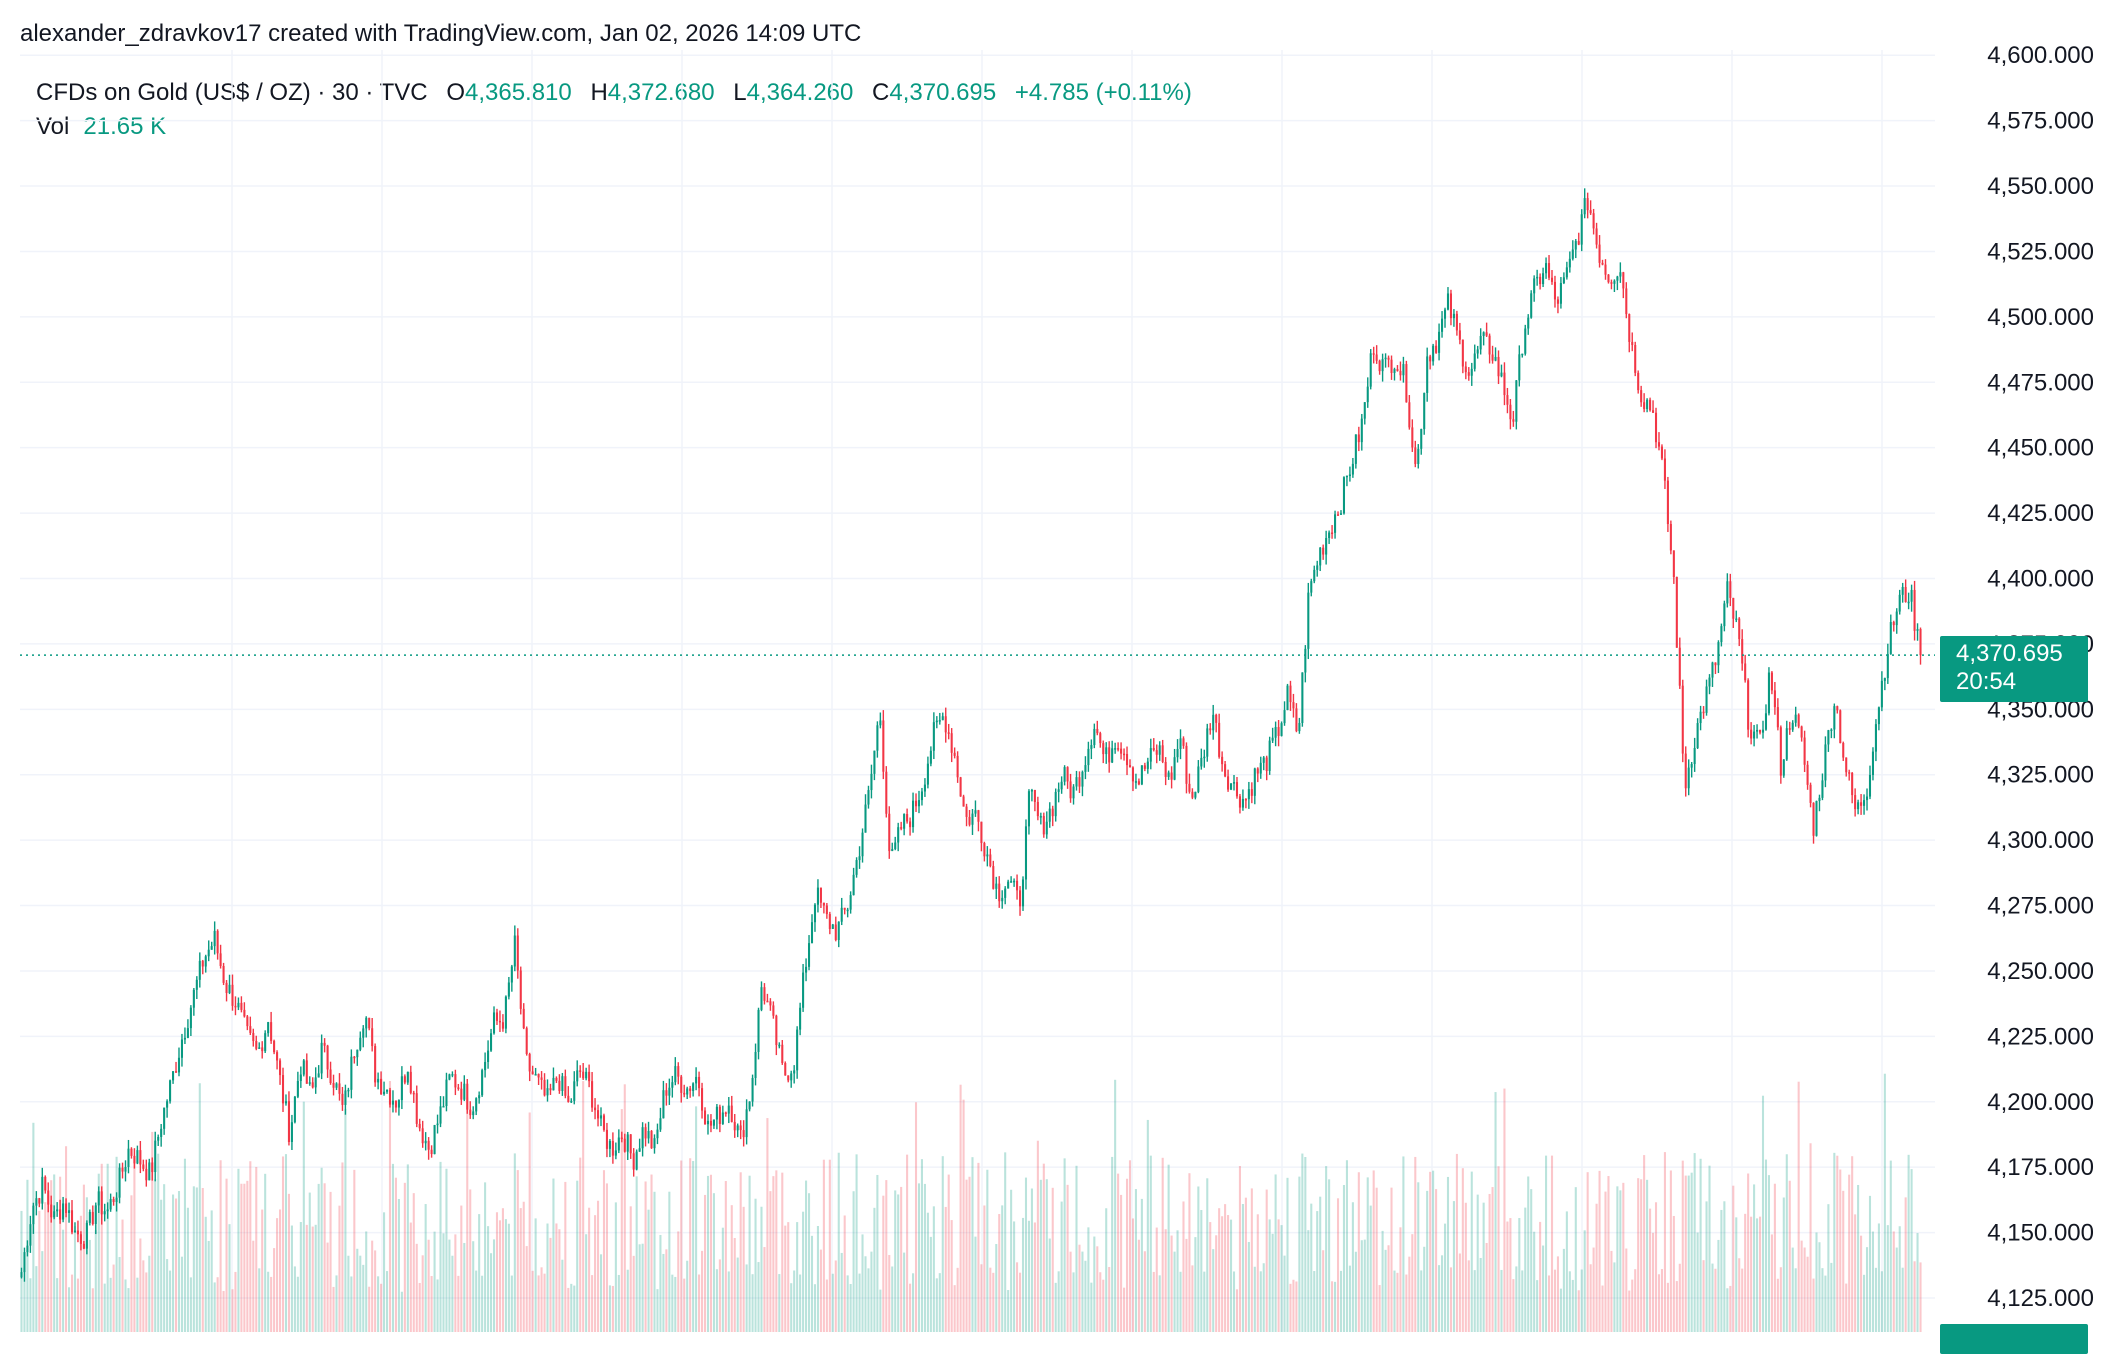 The height and width of the screenshot is (1354, 2108). Describe the element at coordinates (881, 92) in the screenshot. I see `close-label: C` at that location.